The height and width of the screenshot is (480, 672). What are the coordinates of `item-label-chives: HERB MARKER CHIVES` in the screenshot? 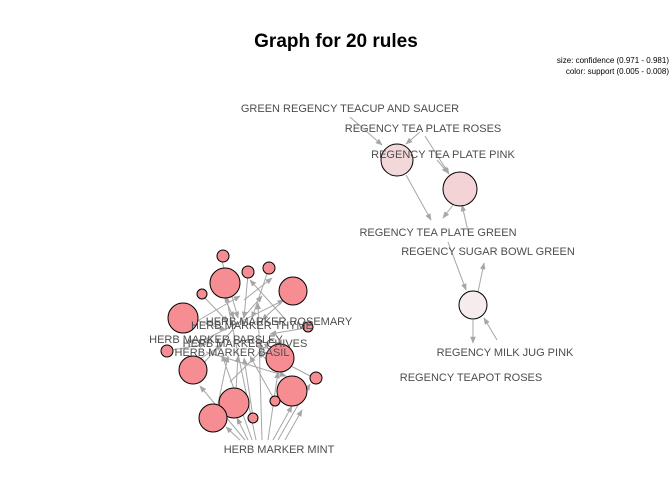 It's located at (245, 344).